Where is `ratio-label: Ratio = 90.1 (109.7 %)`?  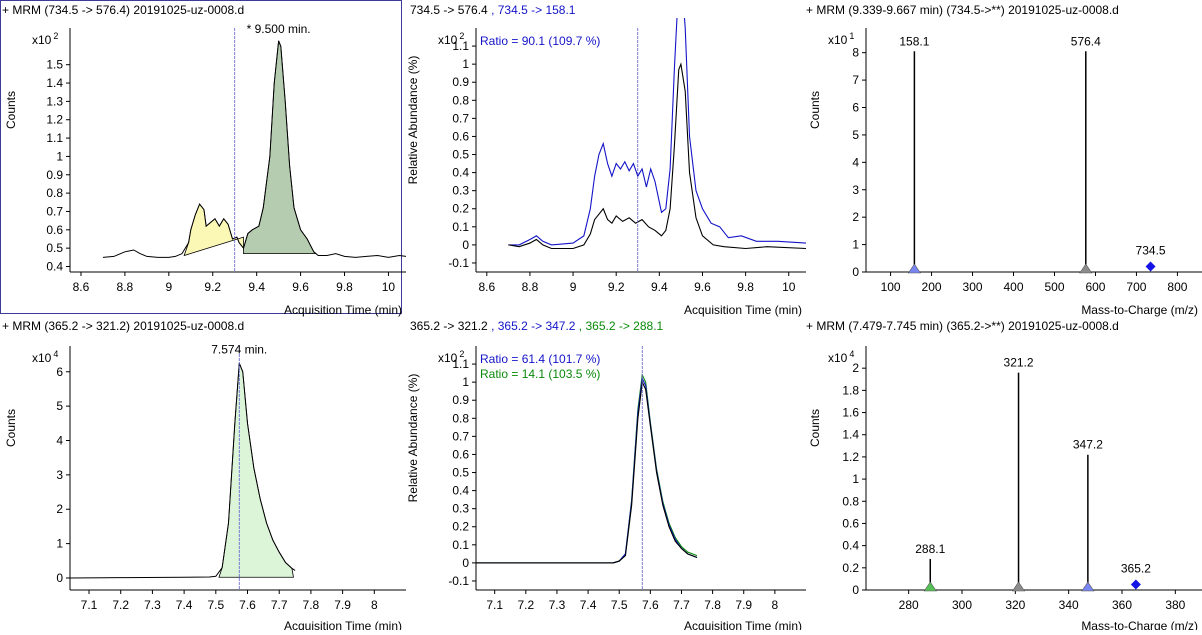 ratio-label: Ratio = 90.1 (109.7 %) is located at coordinates (540, 41).